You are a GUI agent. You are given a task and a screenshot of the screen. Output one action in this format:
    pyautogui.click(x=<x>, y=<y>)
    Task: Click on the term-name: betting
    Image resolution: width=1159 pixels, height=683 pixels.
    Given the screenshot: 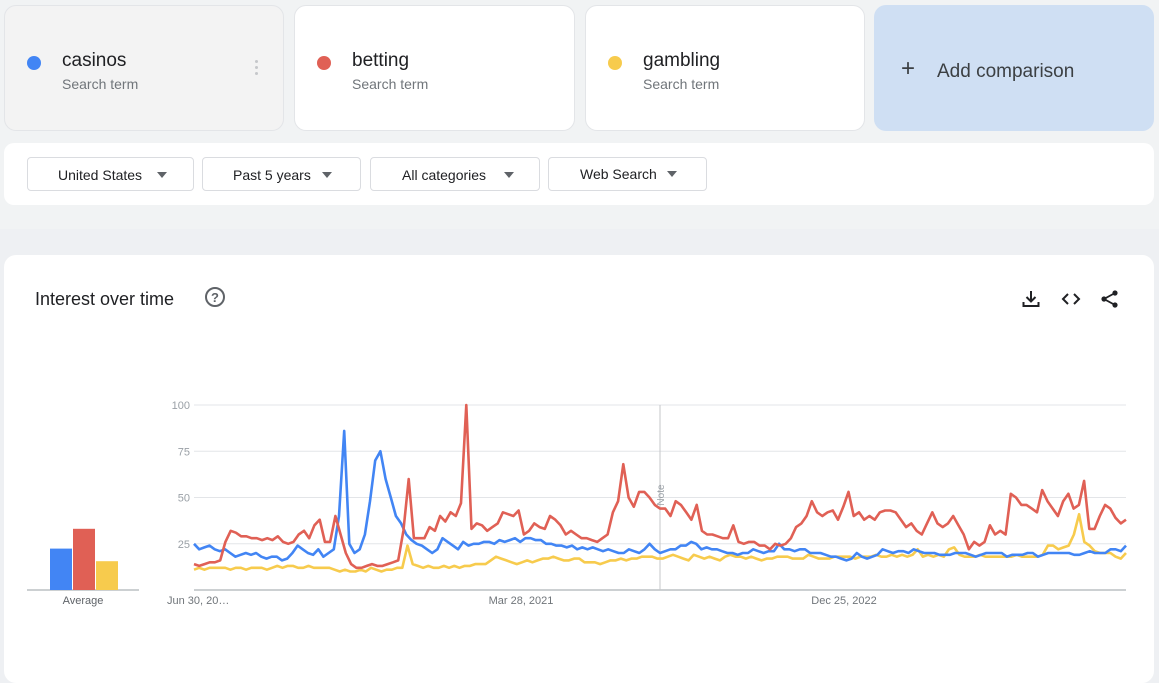 What is the action you would take?
    pyautogui.click(x=381, y=60)
    